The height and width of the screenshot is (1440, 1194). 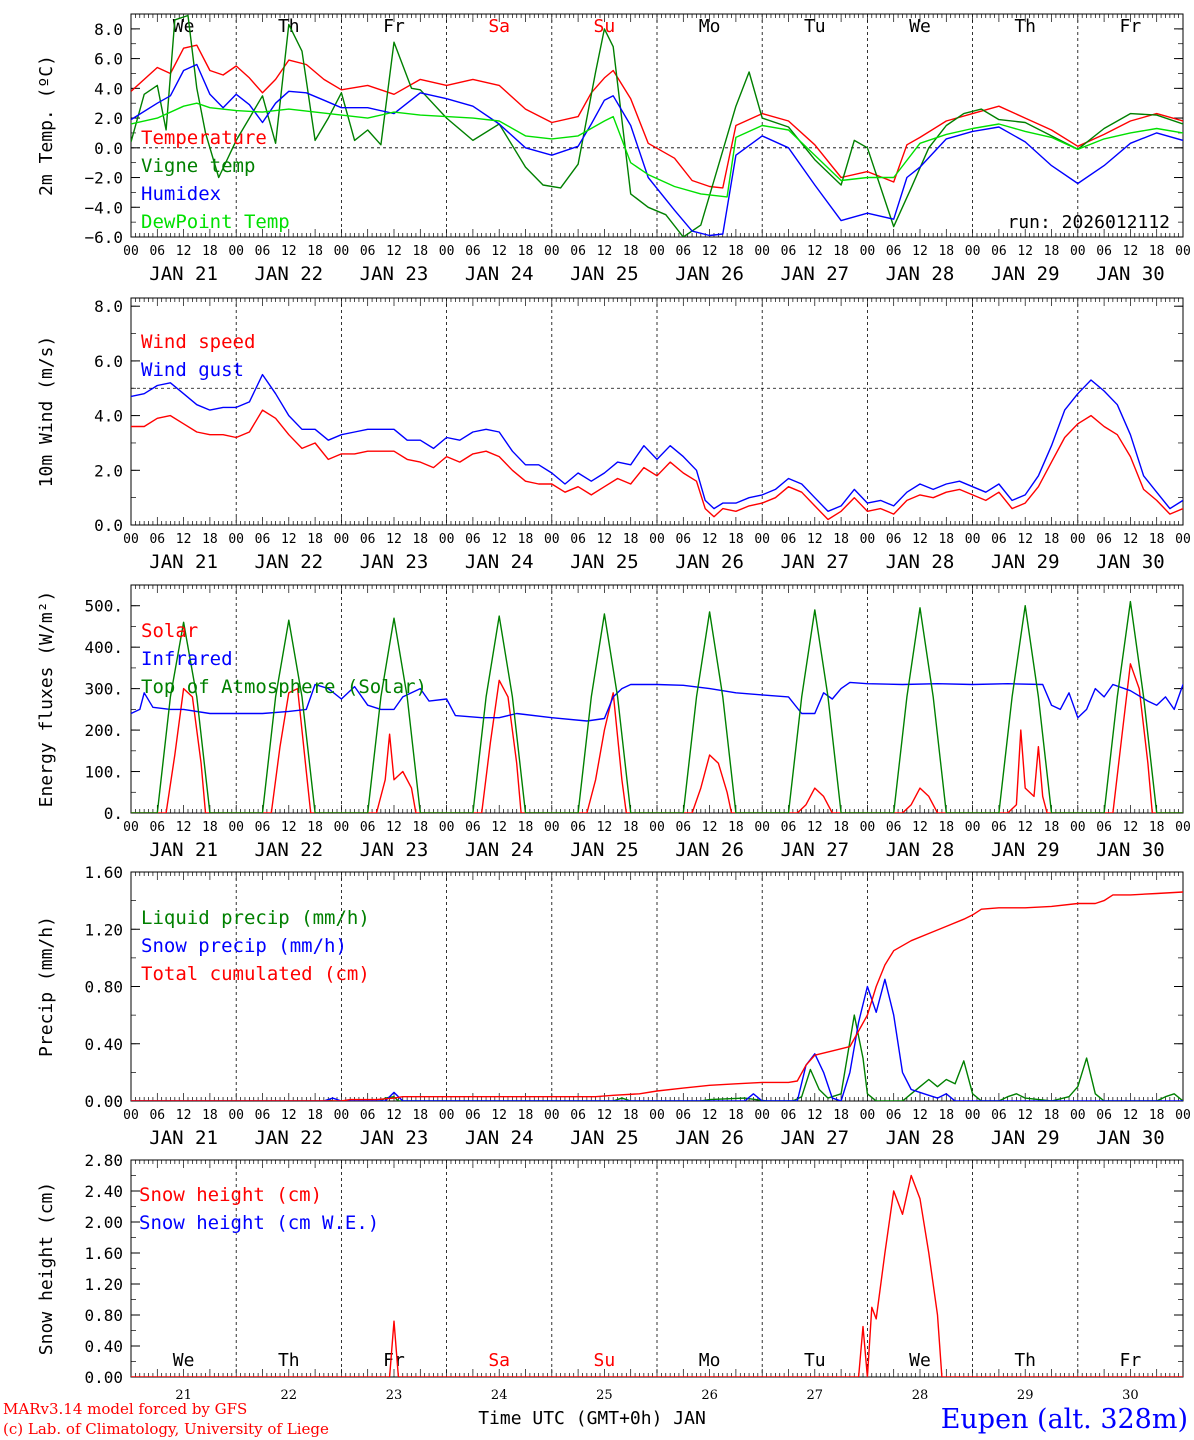 I want to click on day-number: 22, so click(x=289, y=1395).